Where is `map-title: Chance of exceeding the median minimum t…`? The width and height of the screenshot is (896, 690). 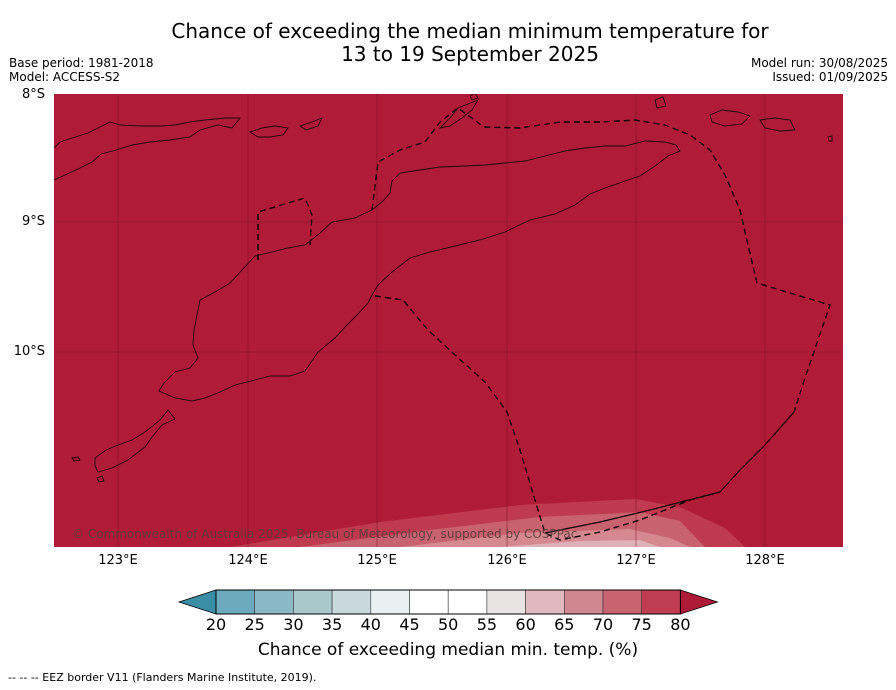 map-title: Chance of exceeding the median minimum t… is located at coordinates (448, 43).